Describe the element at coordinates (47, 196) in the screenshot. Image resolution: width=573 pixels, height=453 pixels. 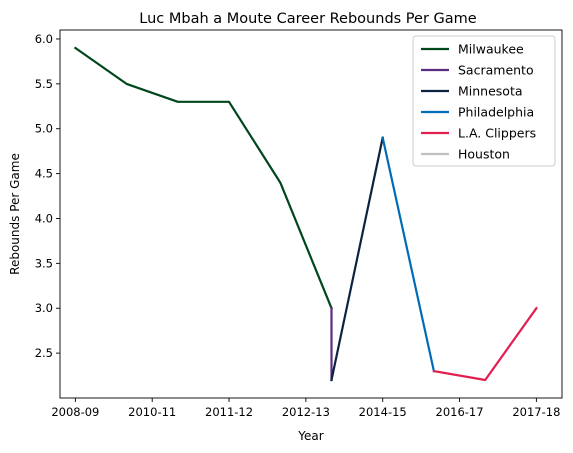
I see `y-axis: 2.5 3.0 3.5 4.0 4.5 5.0 5.5 6.0` at that location.